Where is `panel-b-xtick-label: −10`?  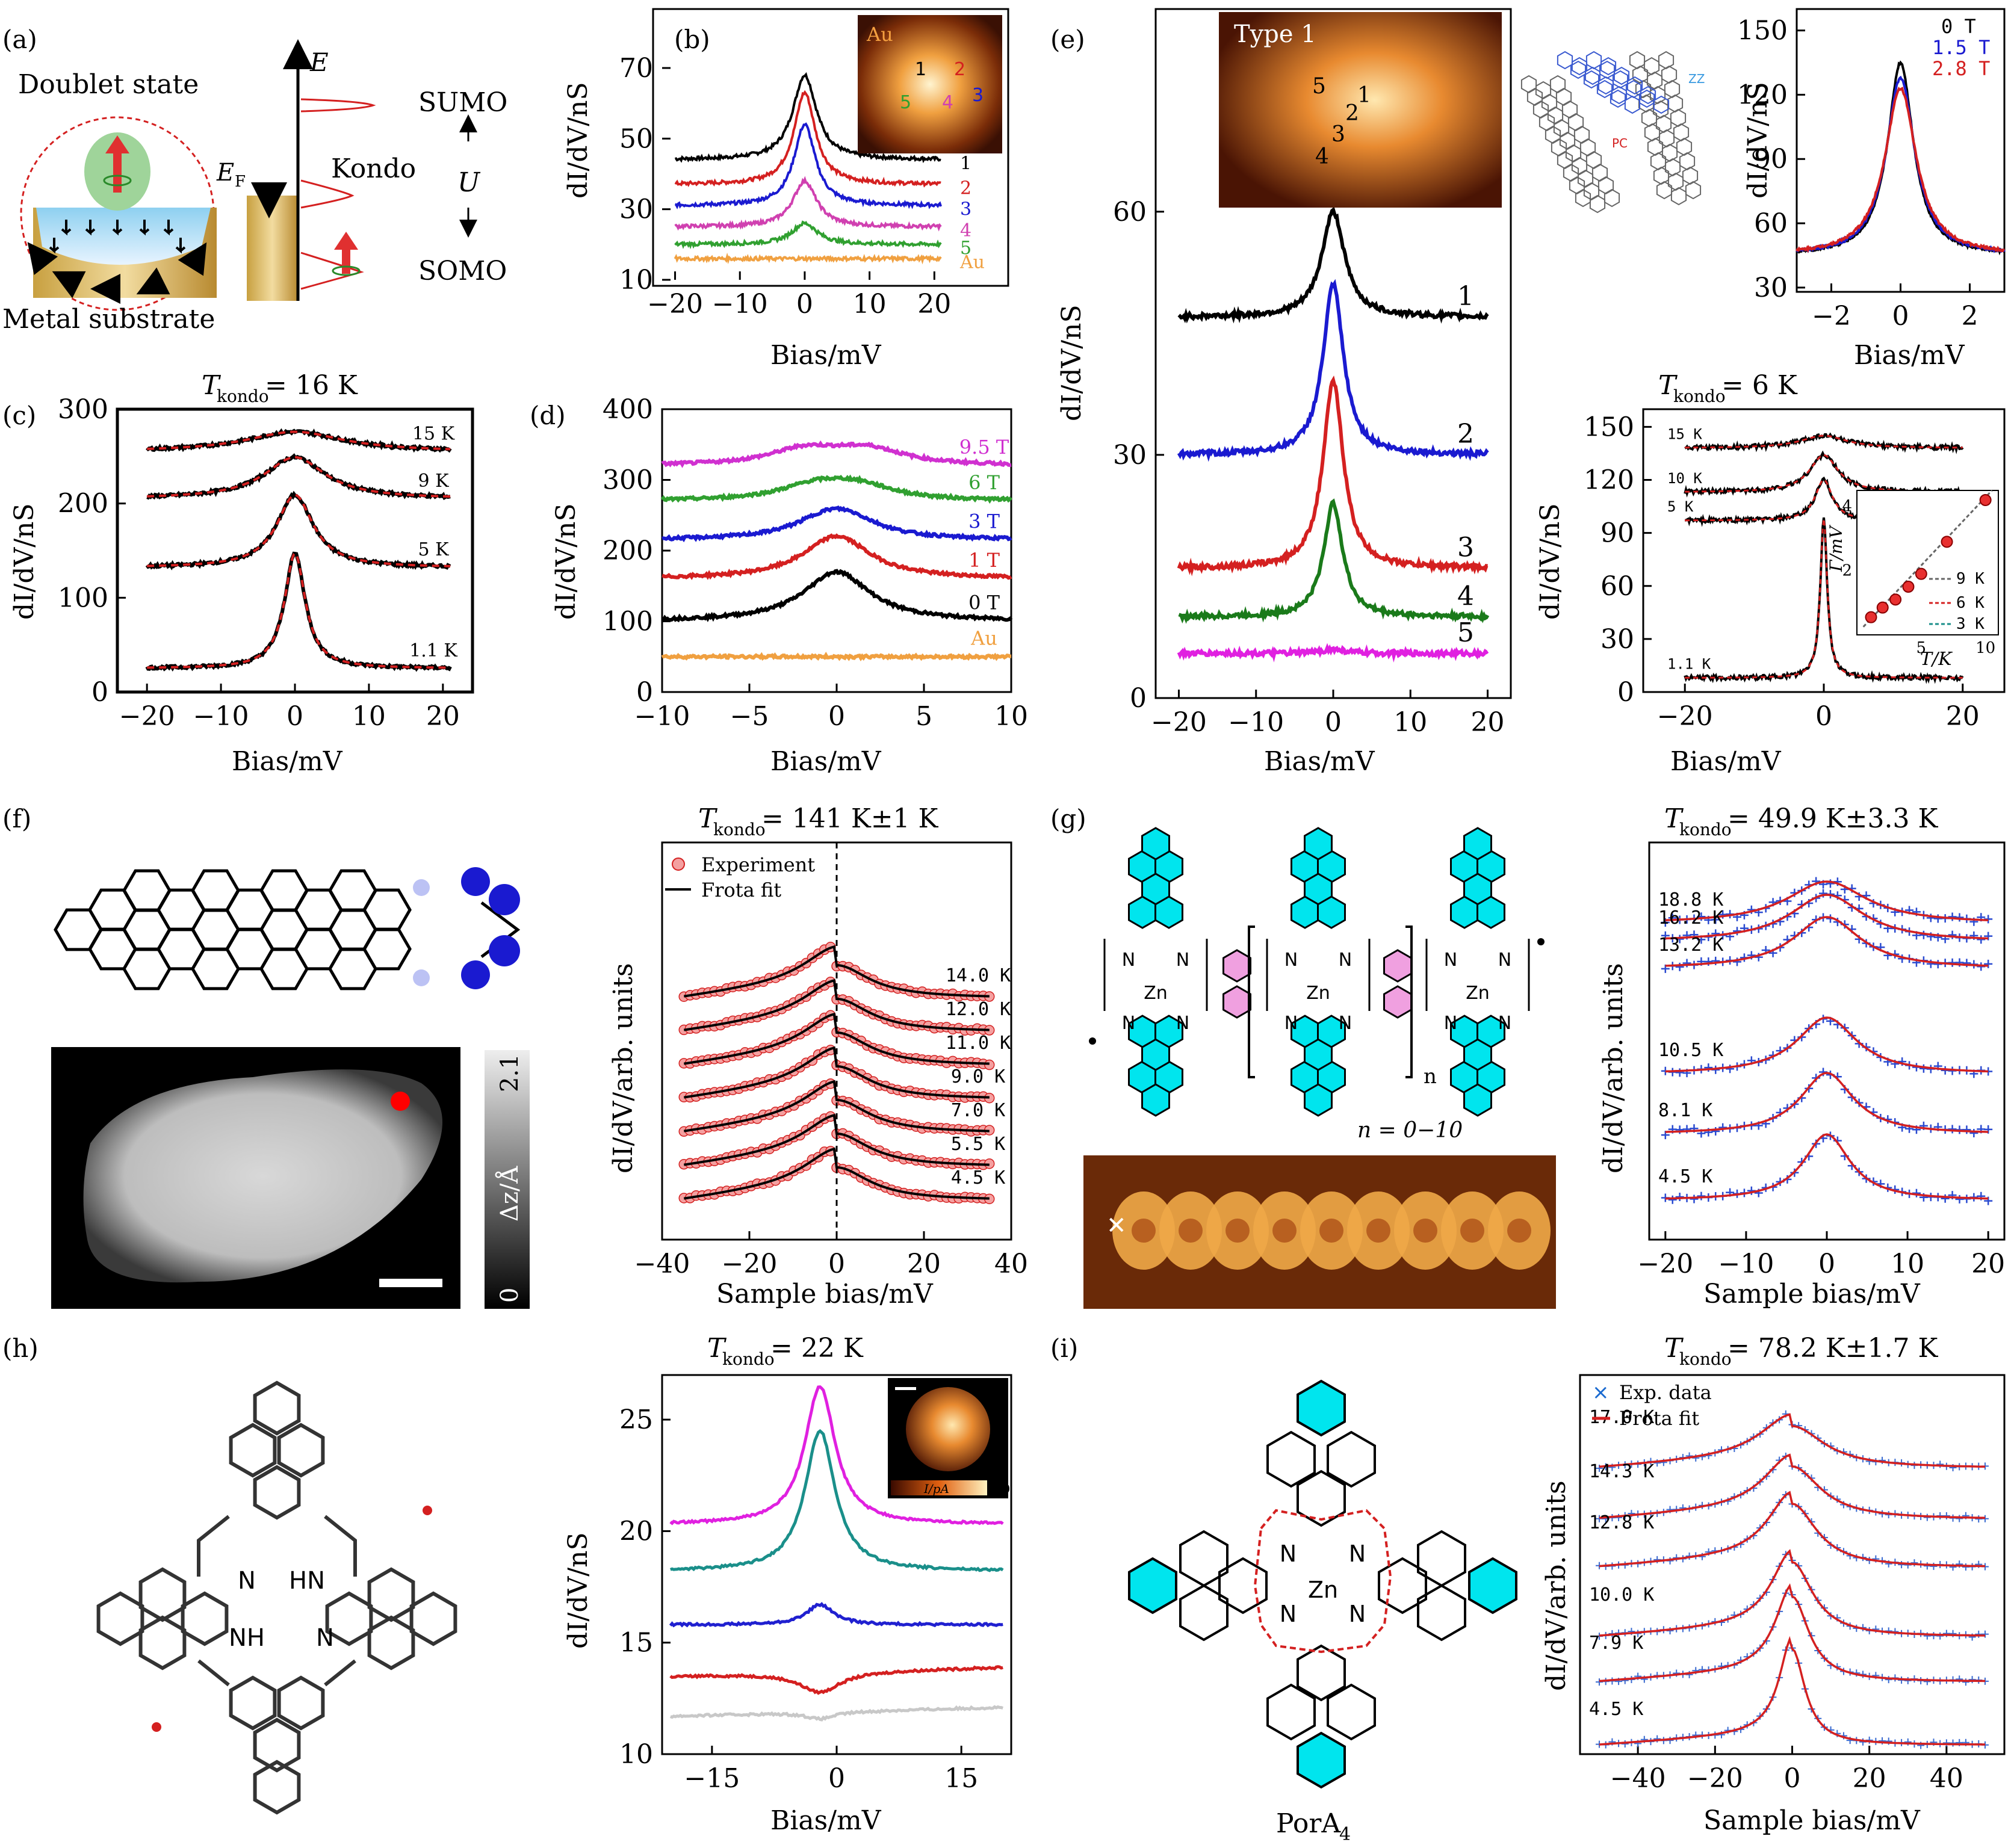
panel-b-xtick-label: −10 is located at coordinates (740, 304).